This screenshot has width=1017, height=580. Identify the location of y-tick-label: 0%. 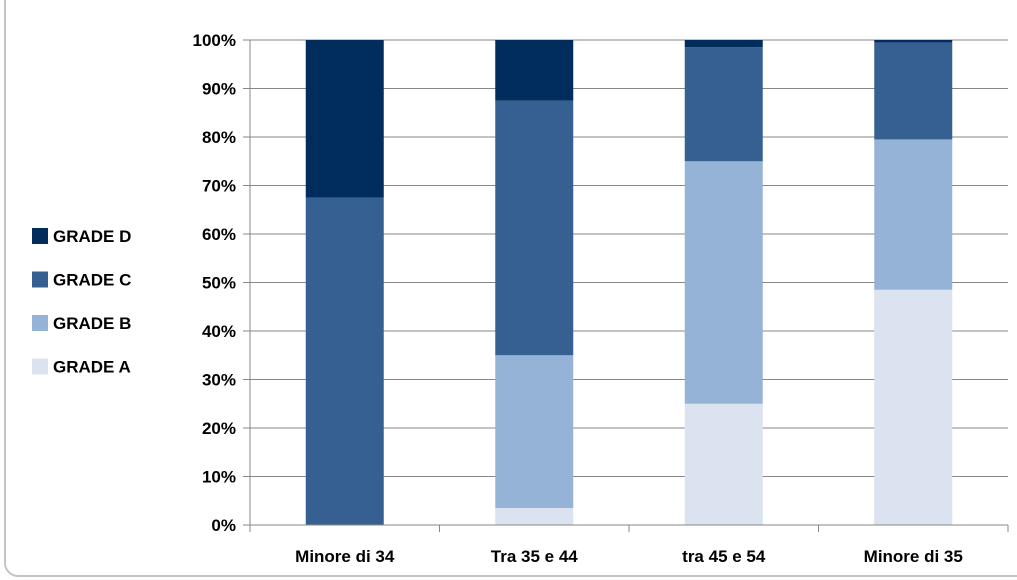
(223, 525).